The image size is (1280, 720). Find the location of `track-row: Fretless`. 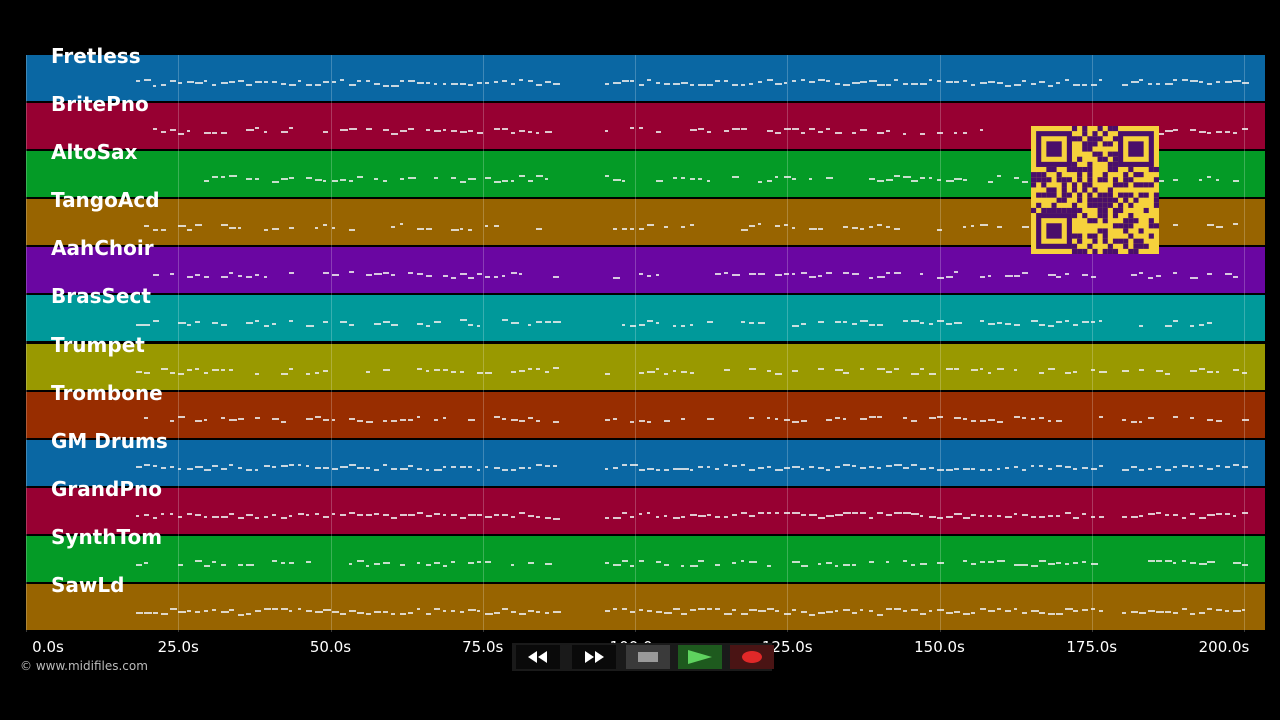

track-row: Fretless is located at coordinates (645, 74).